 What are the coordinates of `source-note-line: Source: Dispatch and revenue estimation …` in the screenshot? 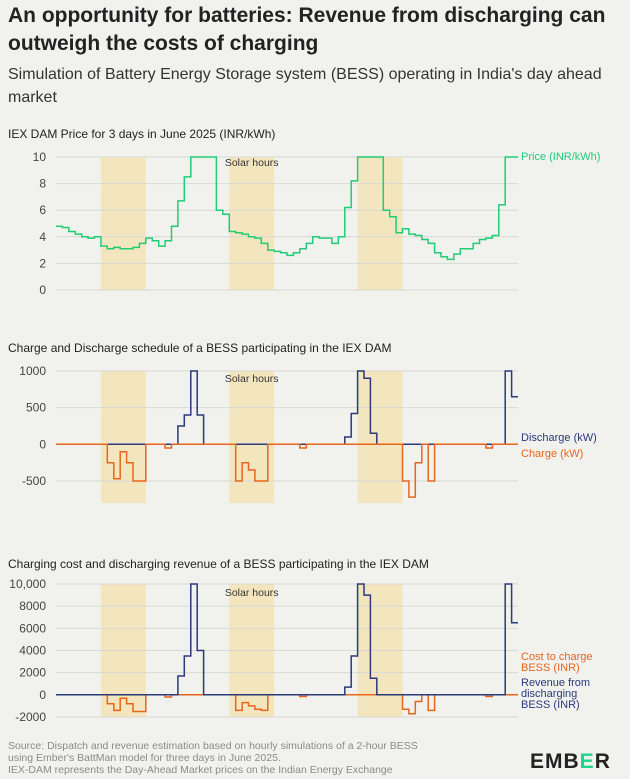 It's located at (213, 746).